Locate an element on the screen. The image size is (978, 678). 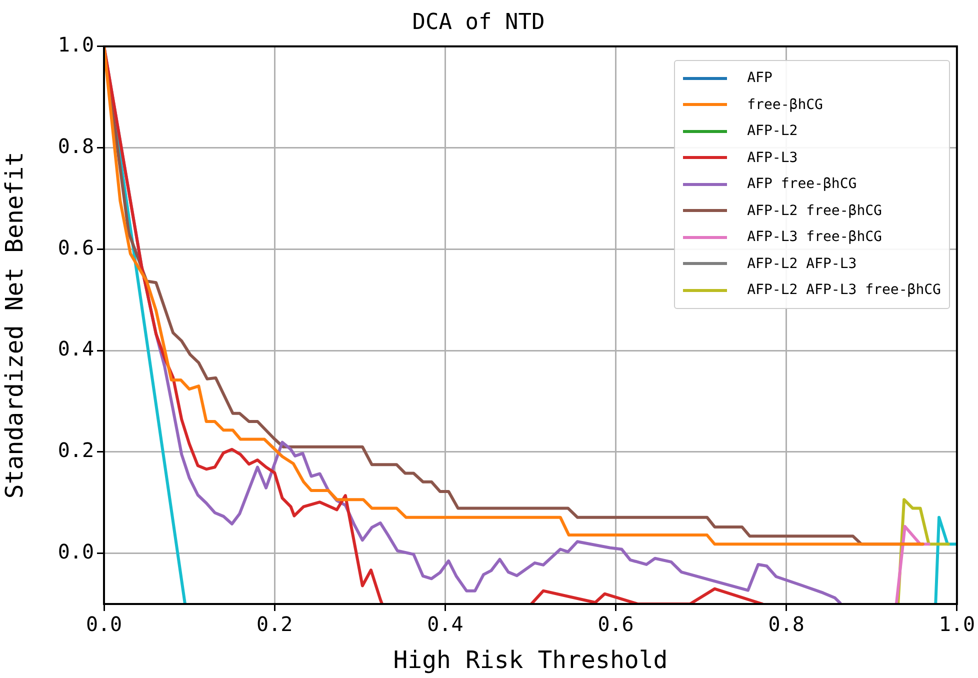
y-tick-label: 0.0 is located at coordinates (76, 552).